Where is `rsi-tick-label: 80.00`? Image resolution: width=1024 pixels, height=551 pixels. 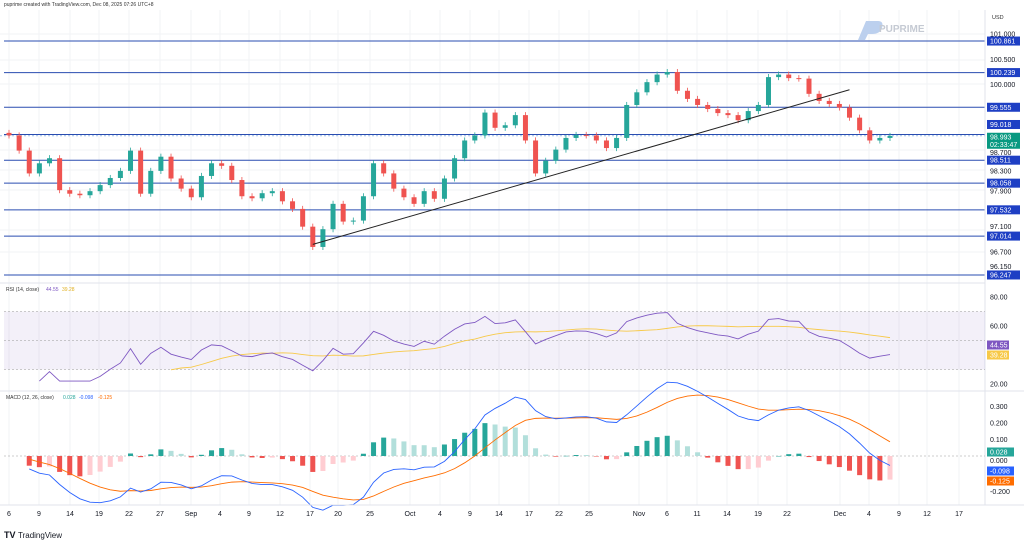
rsi-tick-label: 80.00 is located at coordinates (999, 298).